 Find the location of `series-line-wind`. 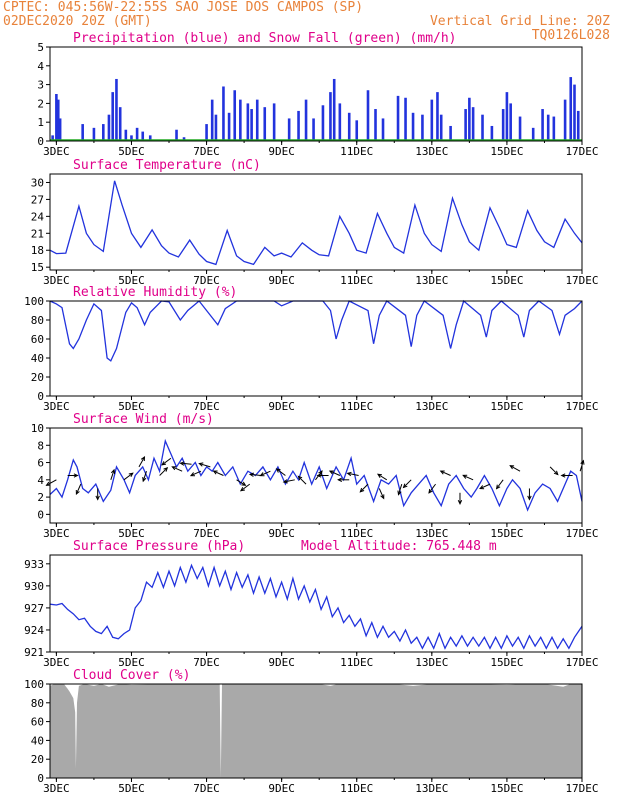

series-line-wind is located at coordinates (316, 475).